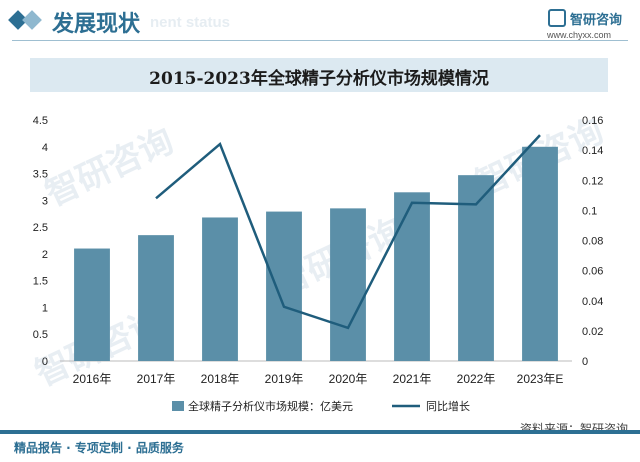 This screenshot has height=462, width=640. I want to click on y-left-tick-label: 4, so click(45, 148).